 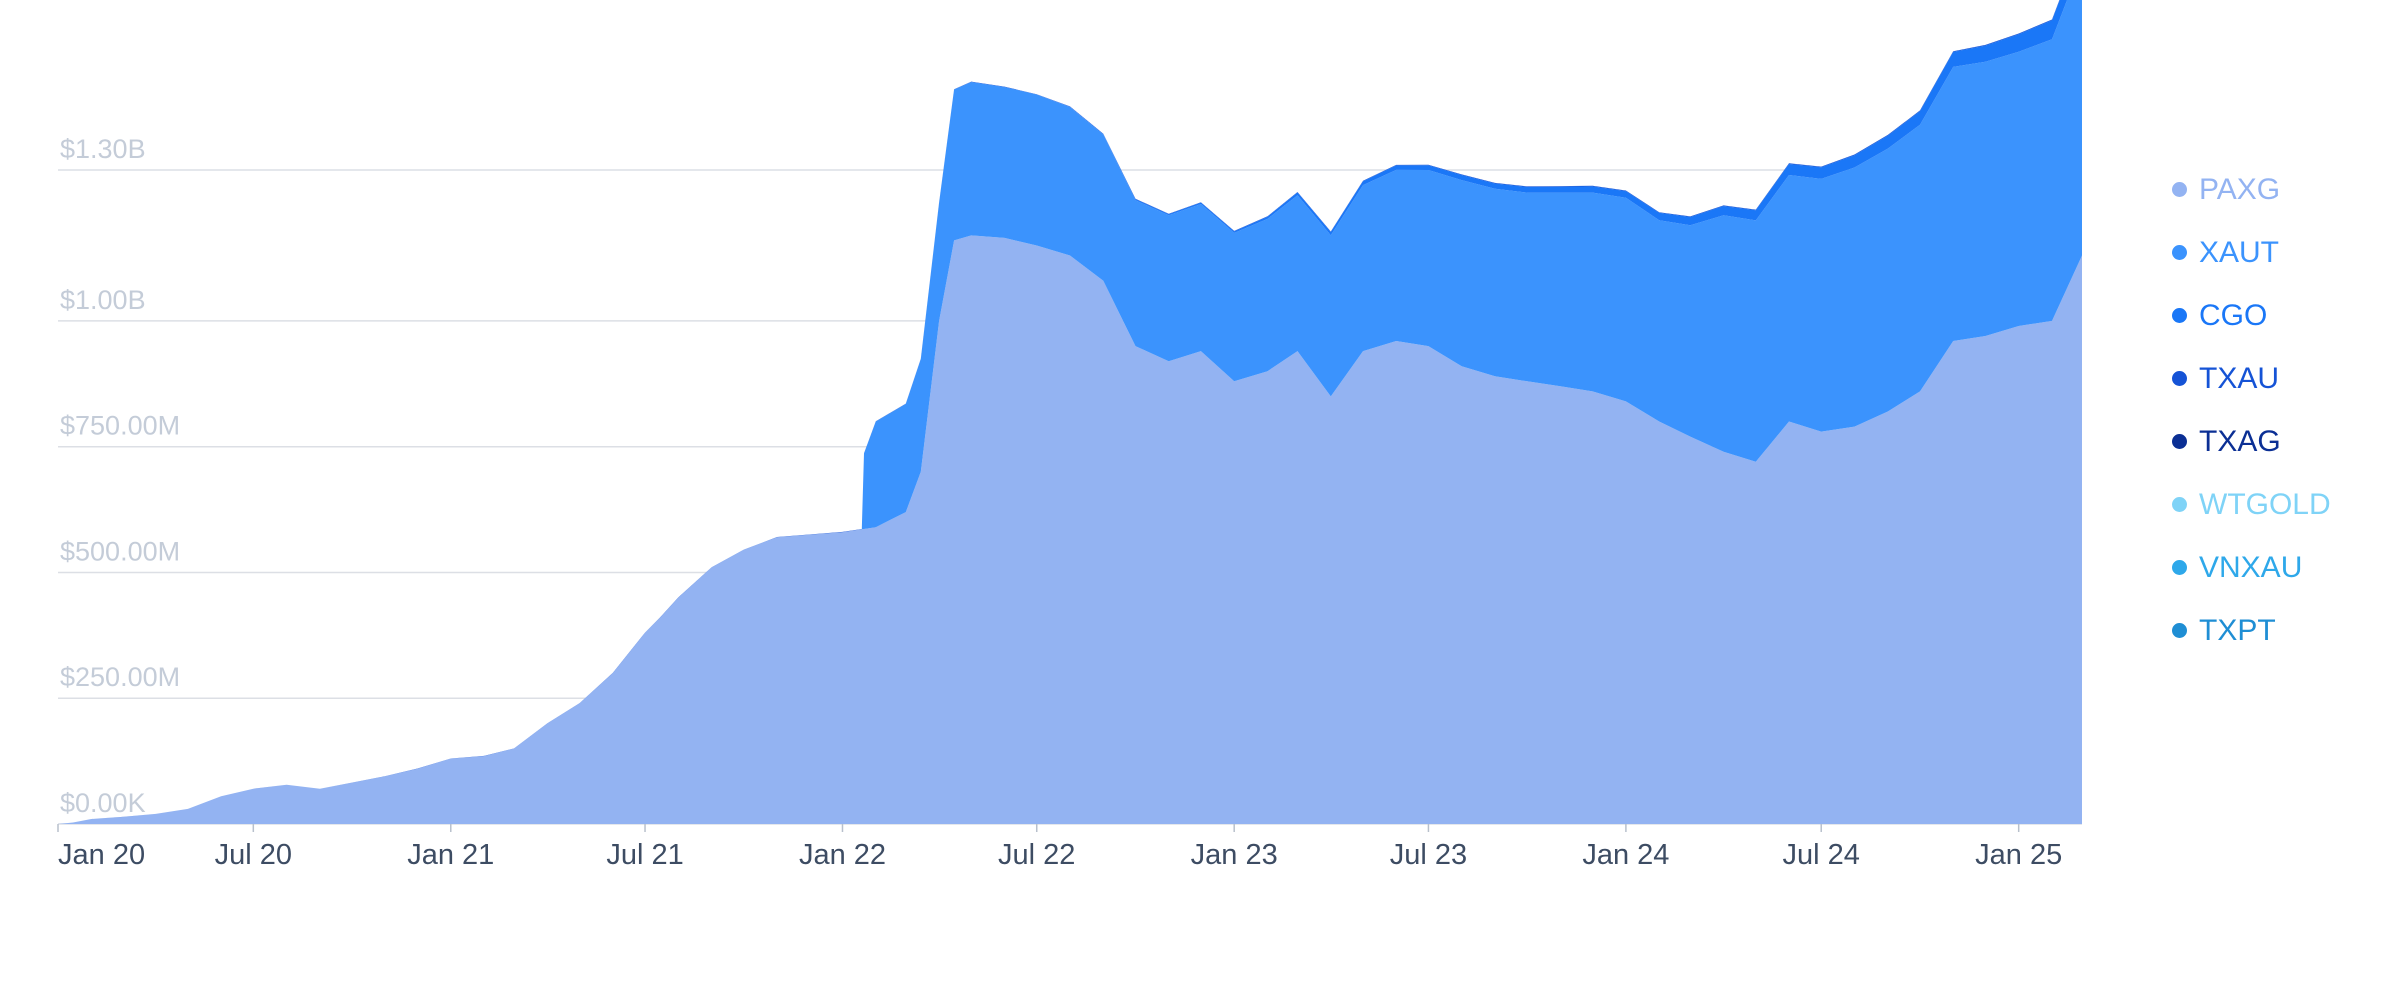 I want to click on legend-label: PAXG, so click(x=2240, y=189).